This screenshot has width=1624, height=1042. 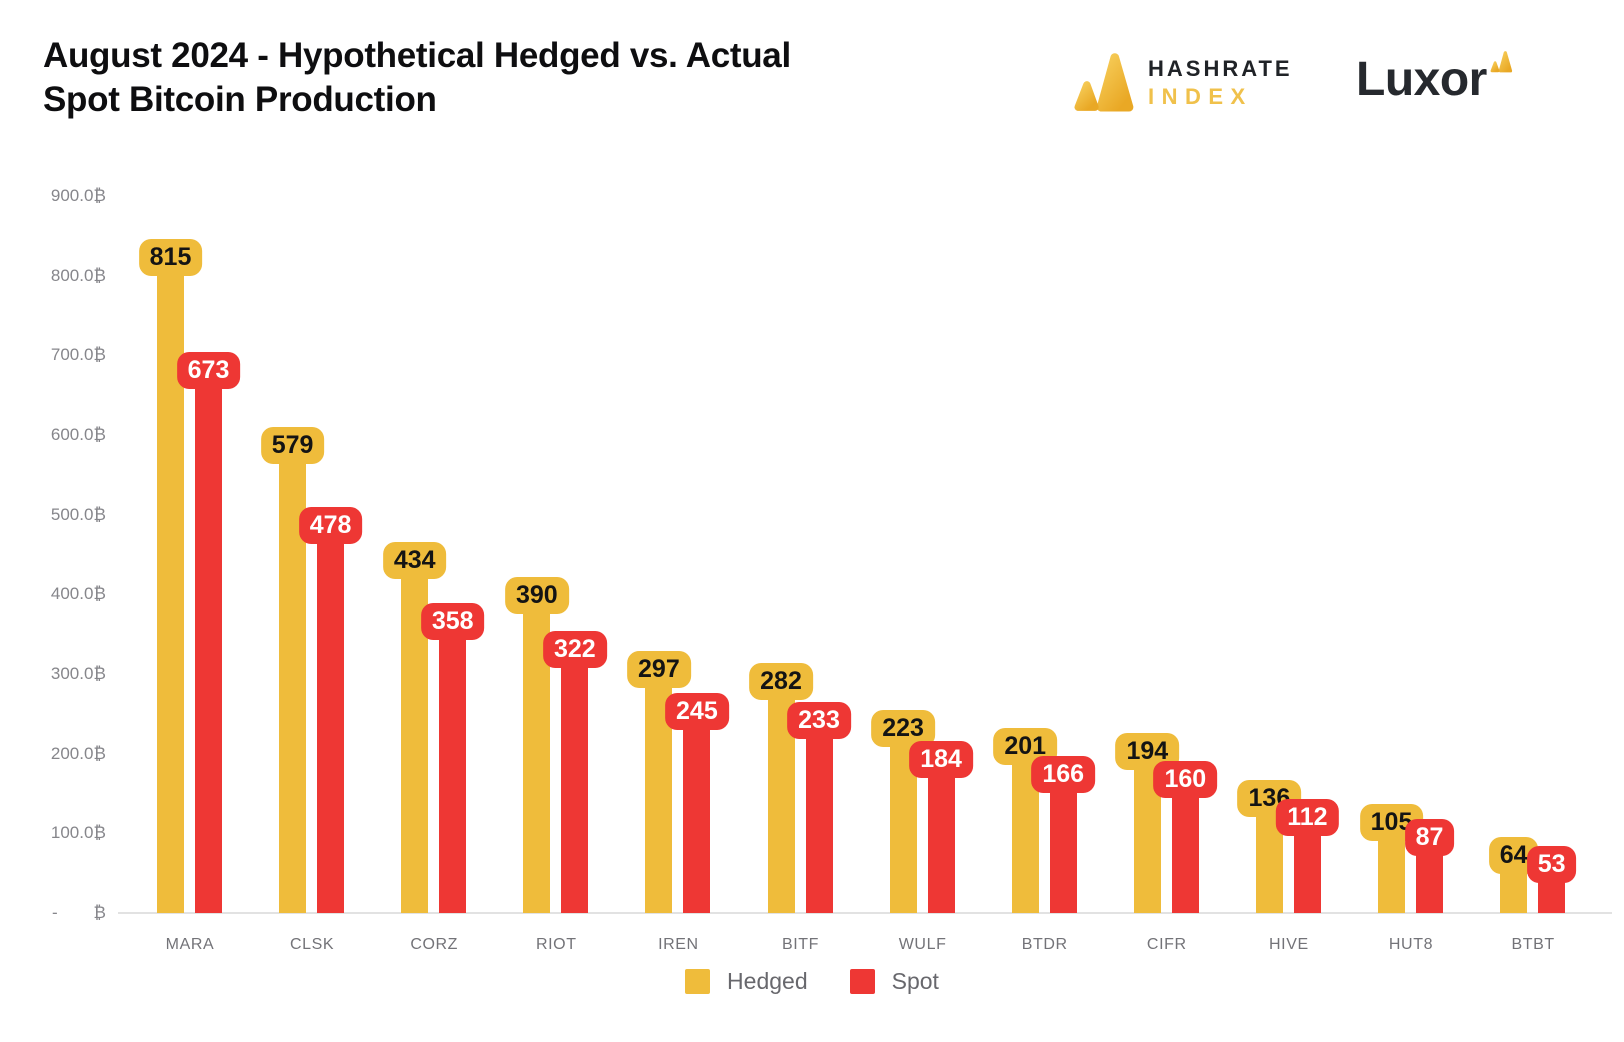 I want to click on bar-value-label-spot-HIVE: 112, so click(x=1307, y=817).